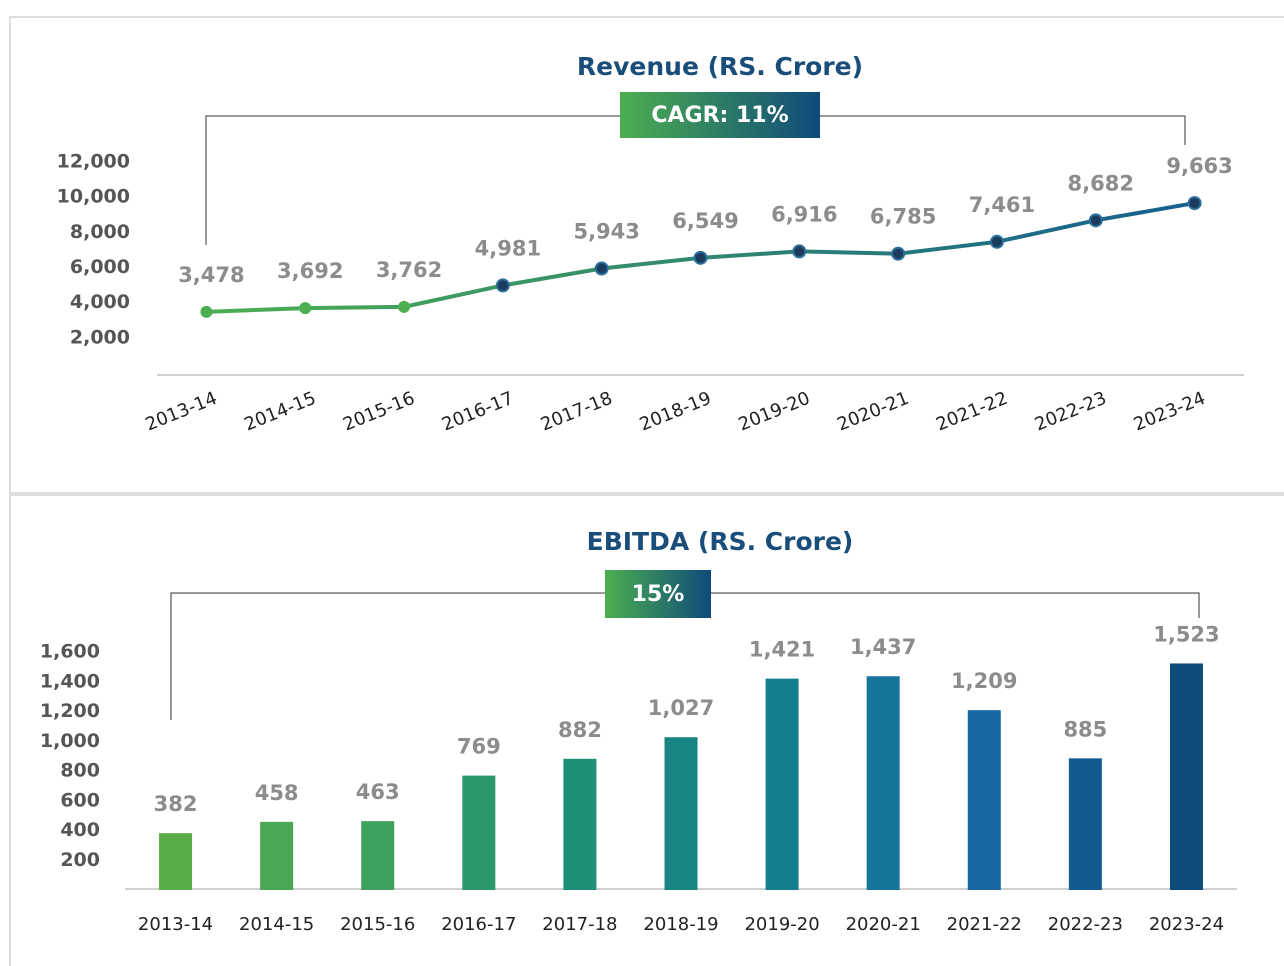  Describe the element at coordinates (681, 708) in the screenshot. I see `value-label: 1,027` at that location.